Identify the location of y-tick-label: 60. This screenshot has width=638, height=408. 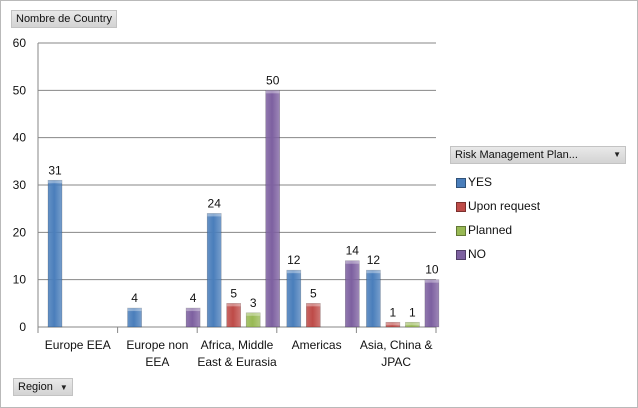
(20, 43).